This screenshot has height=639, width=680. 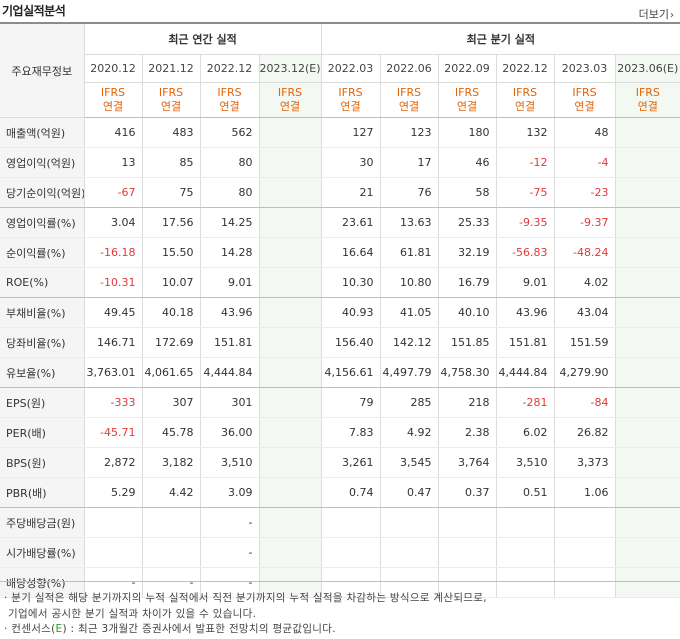 I want to click on table-cell: 10.30, so click(x=351, y=282).